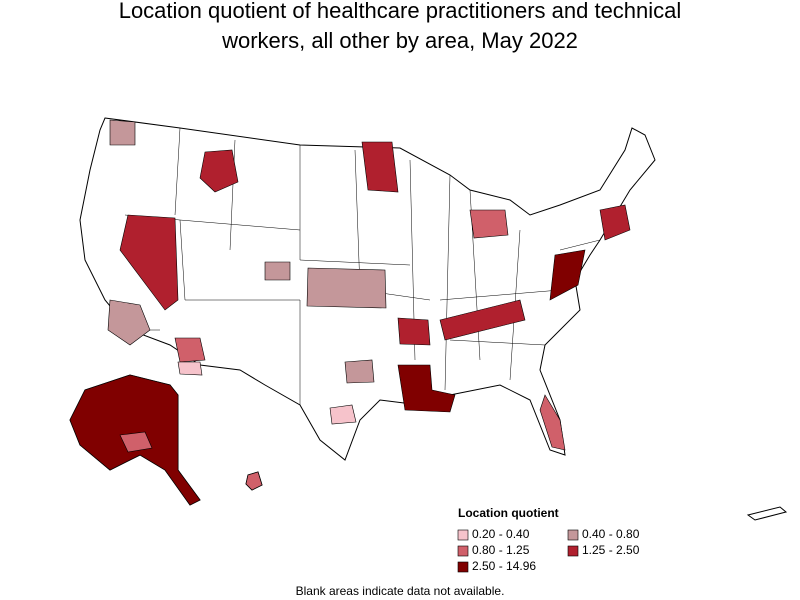 This screenshot has height=600, width=800. Describe the element at coordinates (611, 534) in the screenshot. I see `legend-label: 0.40 - 0.80` at that location.